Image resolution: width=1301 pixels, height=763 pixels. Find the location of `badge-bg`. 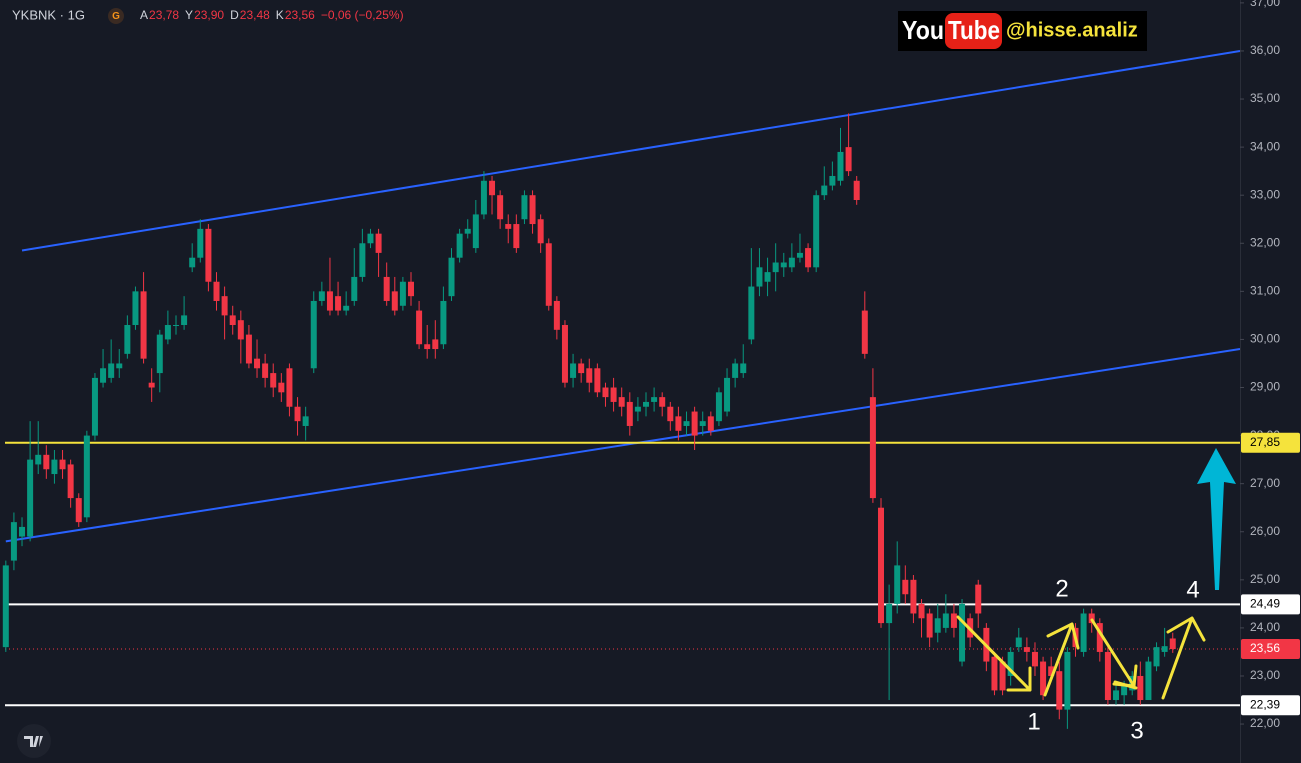

badge-bg is located at coordinates (116, 16).